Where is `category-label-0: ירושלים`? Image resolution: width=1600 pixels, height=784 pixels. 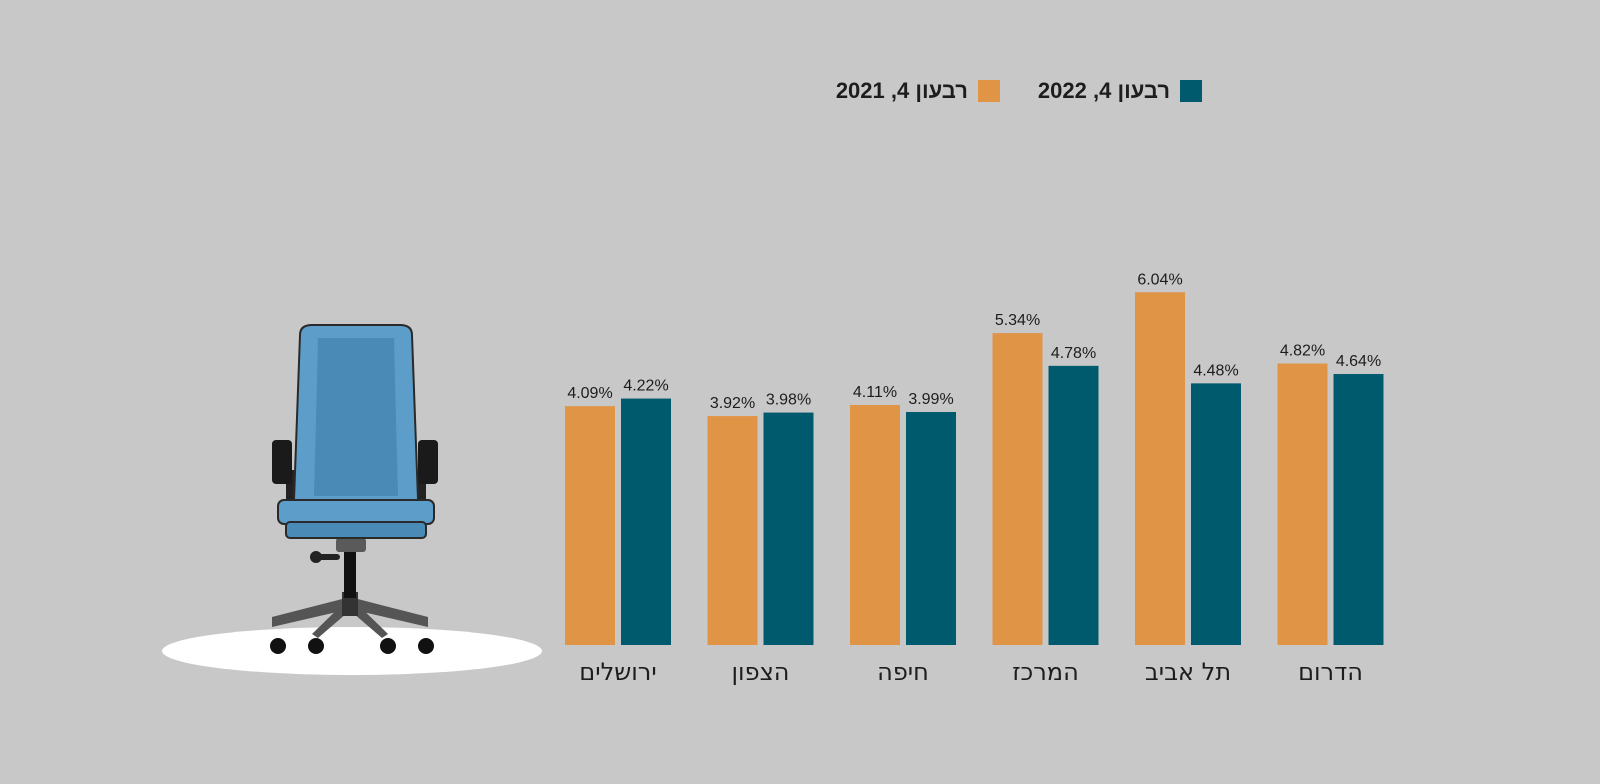
category-label-0: ירושלים is located at coordinates (617, 672).